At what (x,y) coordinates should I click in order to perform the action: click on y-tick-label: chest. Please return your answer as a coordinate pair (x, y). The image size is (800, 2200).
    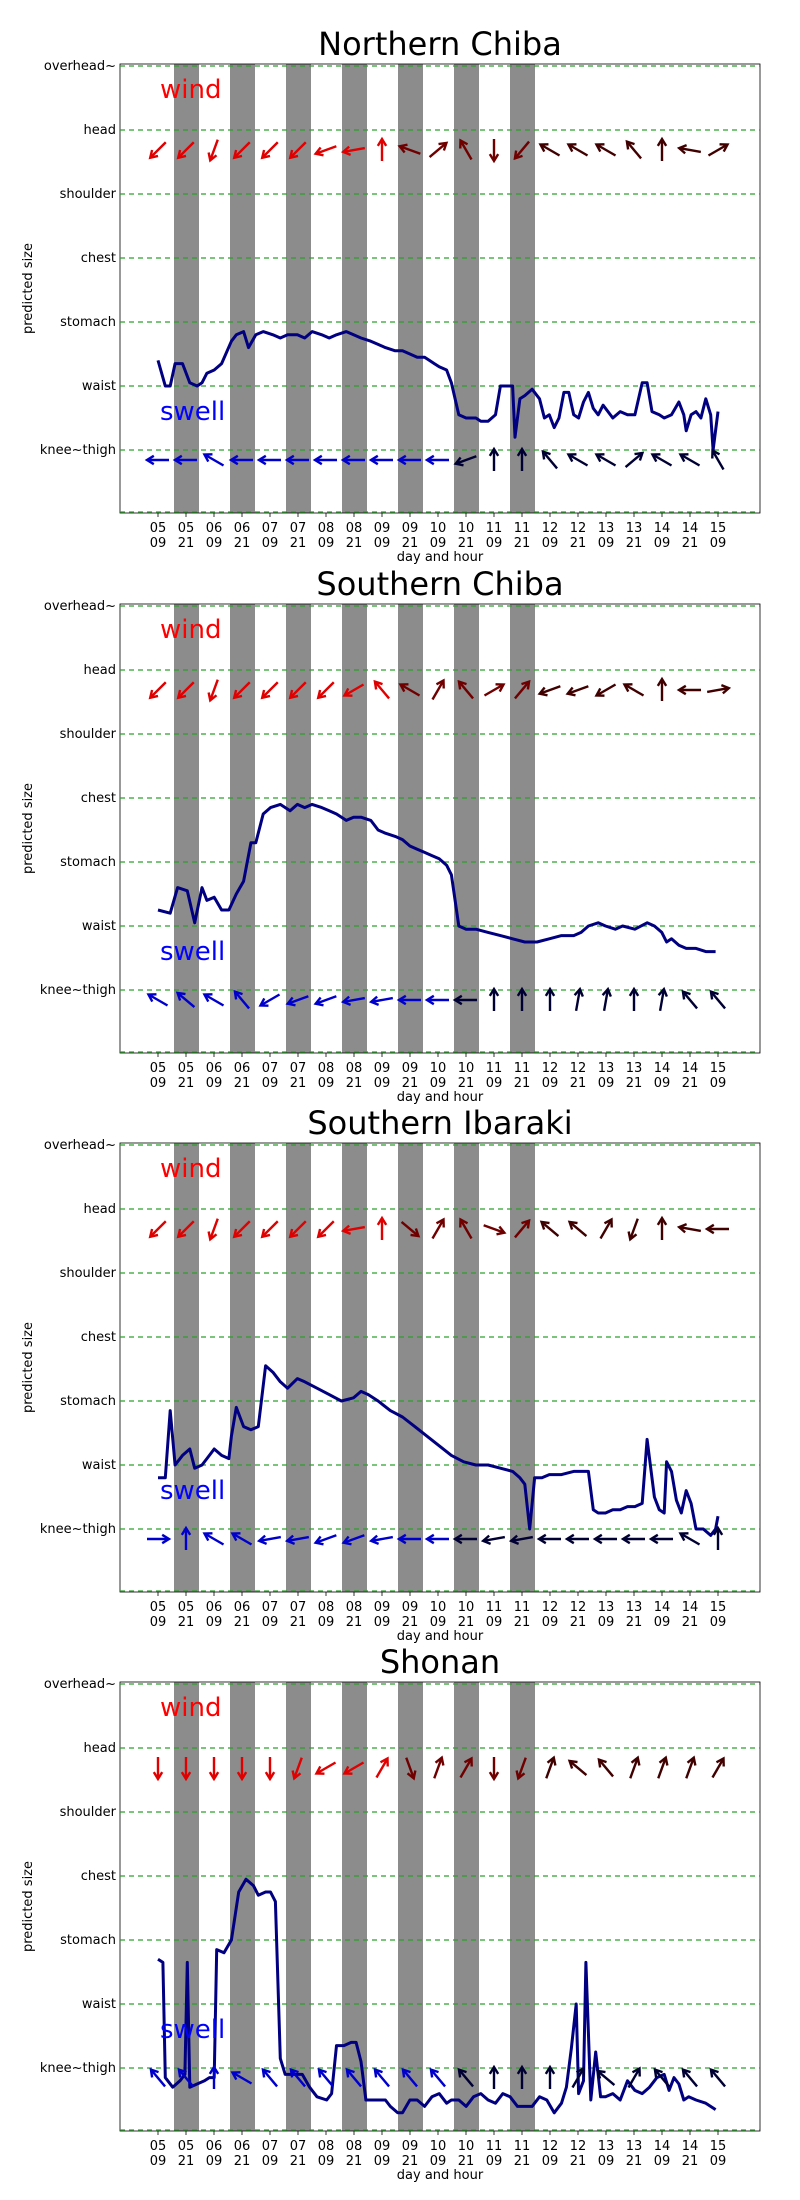
    Looking at the image, I should click on (98, 258).